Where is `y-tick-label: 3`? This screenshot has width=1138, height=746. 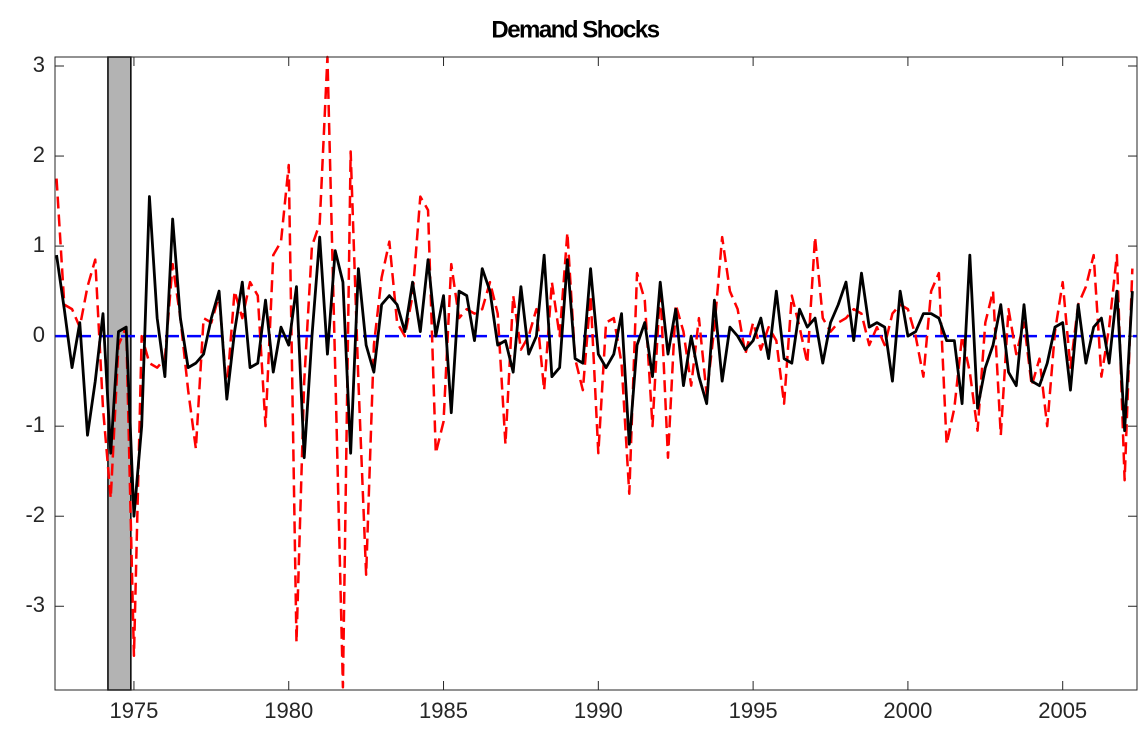
y-tick-label: 3 is located at coordinates (39, 64).